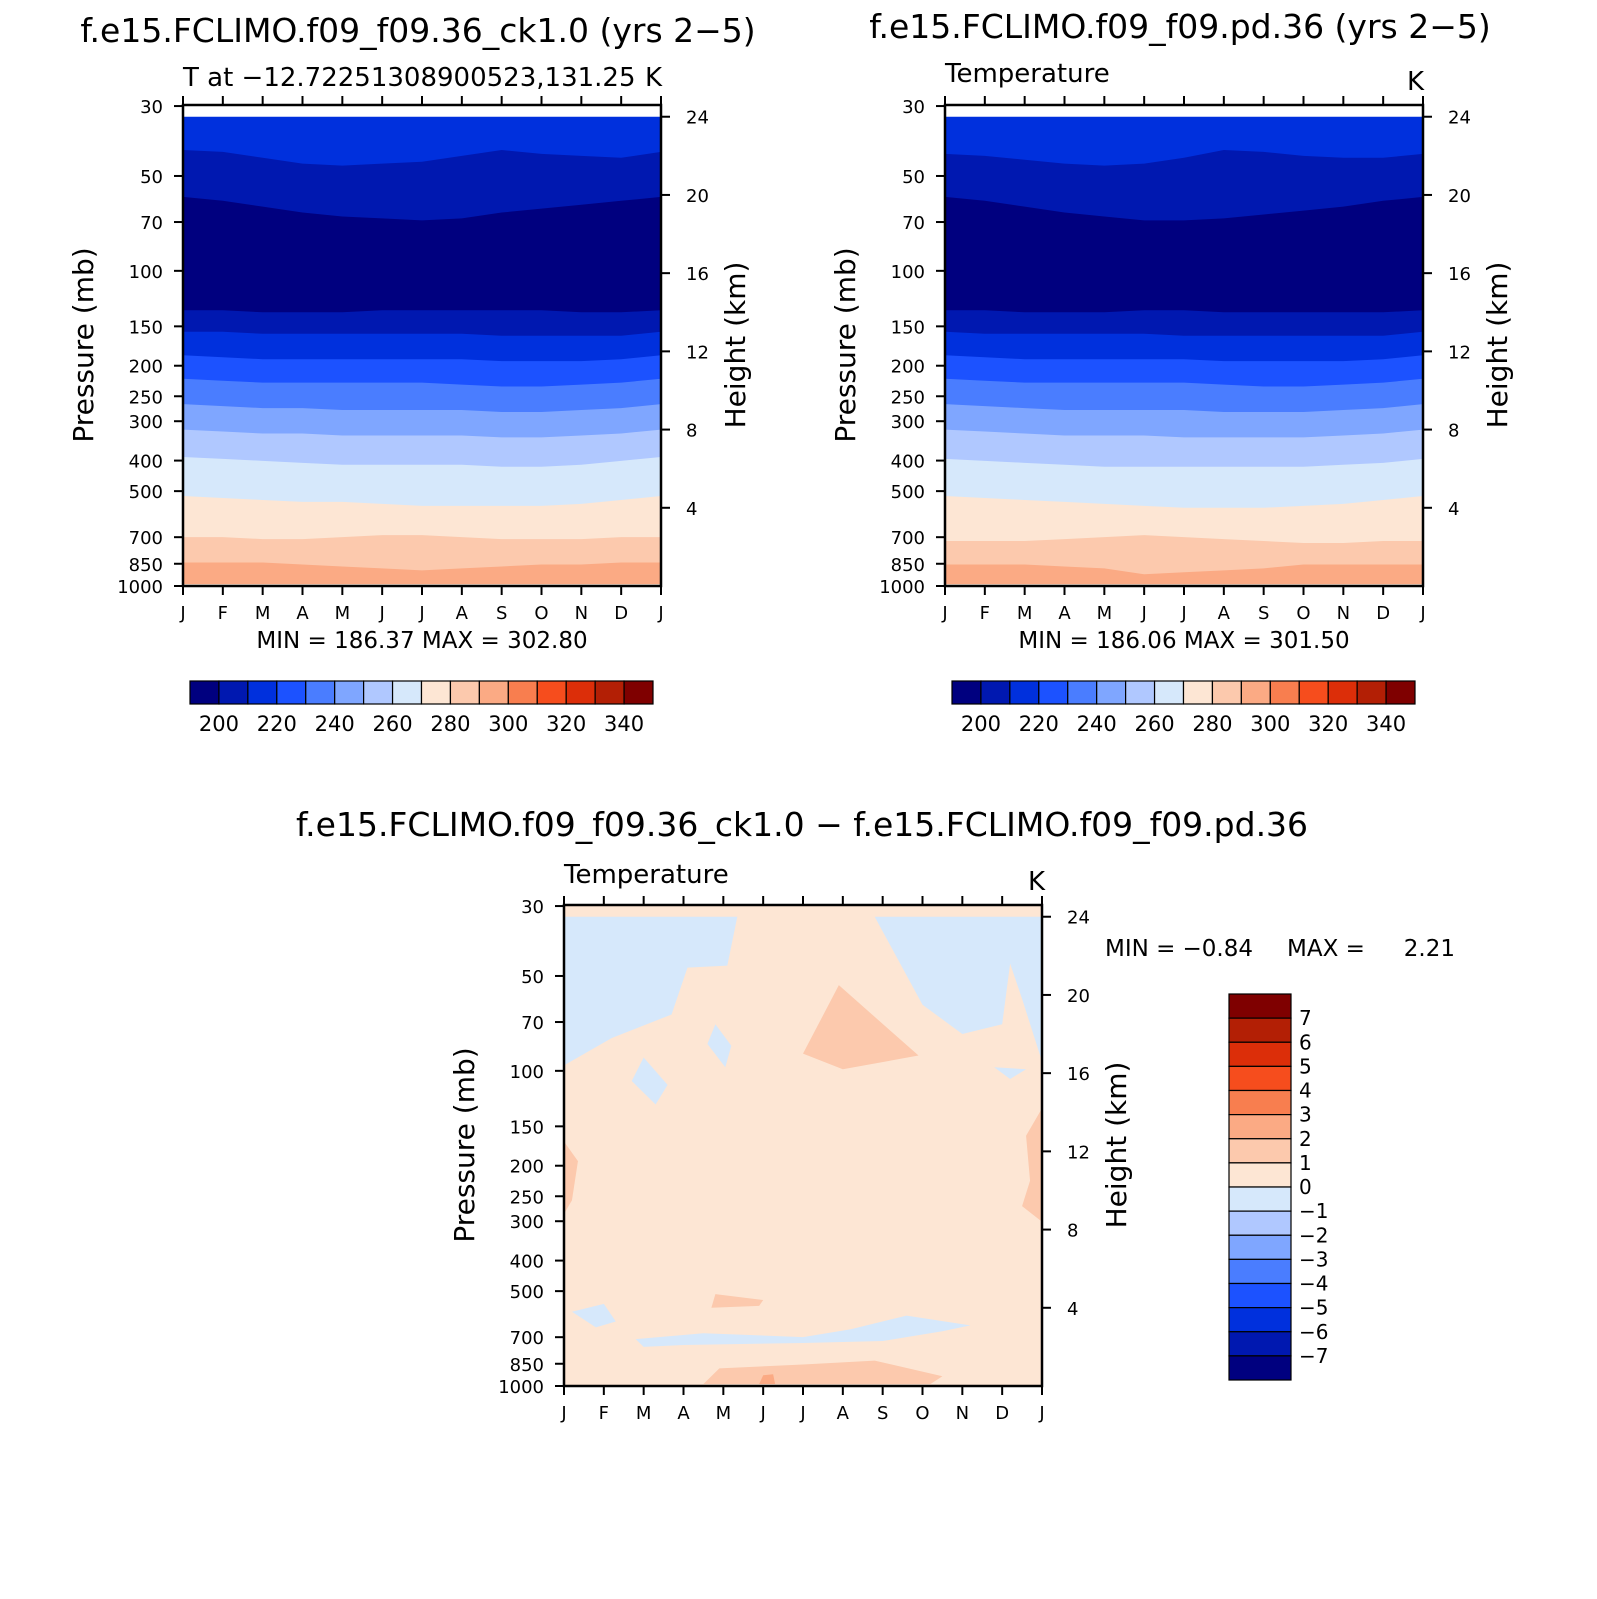 The height and width of the screenshot is (1599, 1597). I want to click on panel-3-y-tick-label: 150, so click(527, 1127).